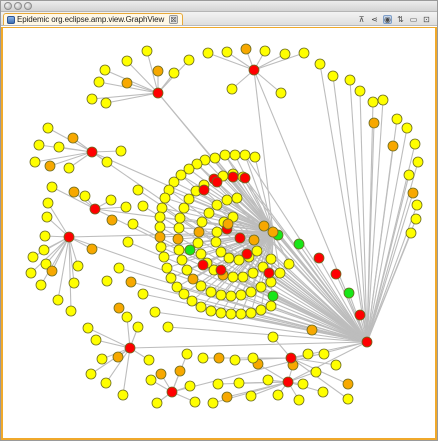 The width and height of the screenshot is (438, 441). I want to click on close-tab-icon: ⊠, so click(174, 19).